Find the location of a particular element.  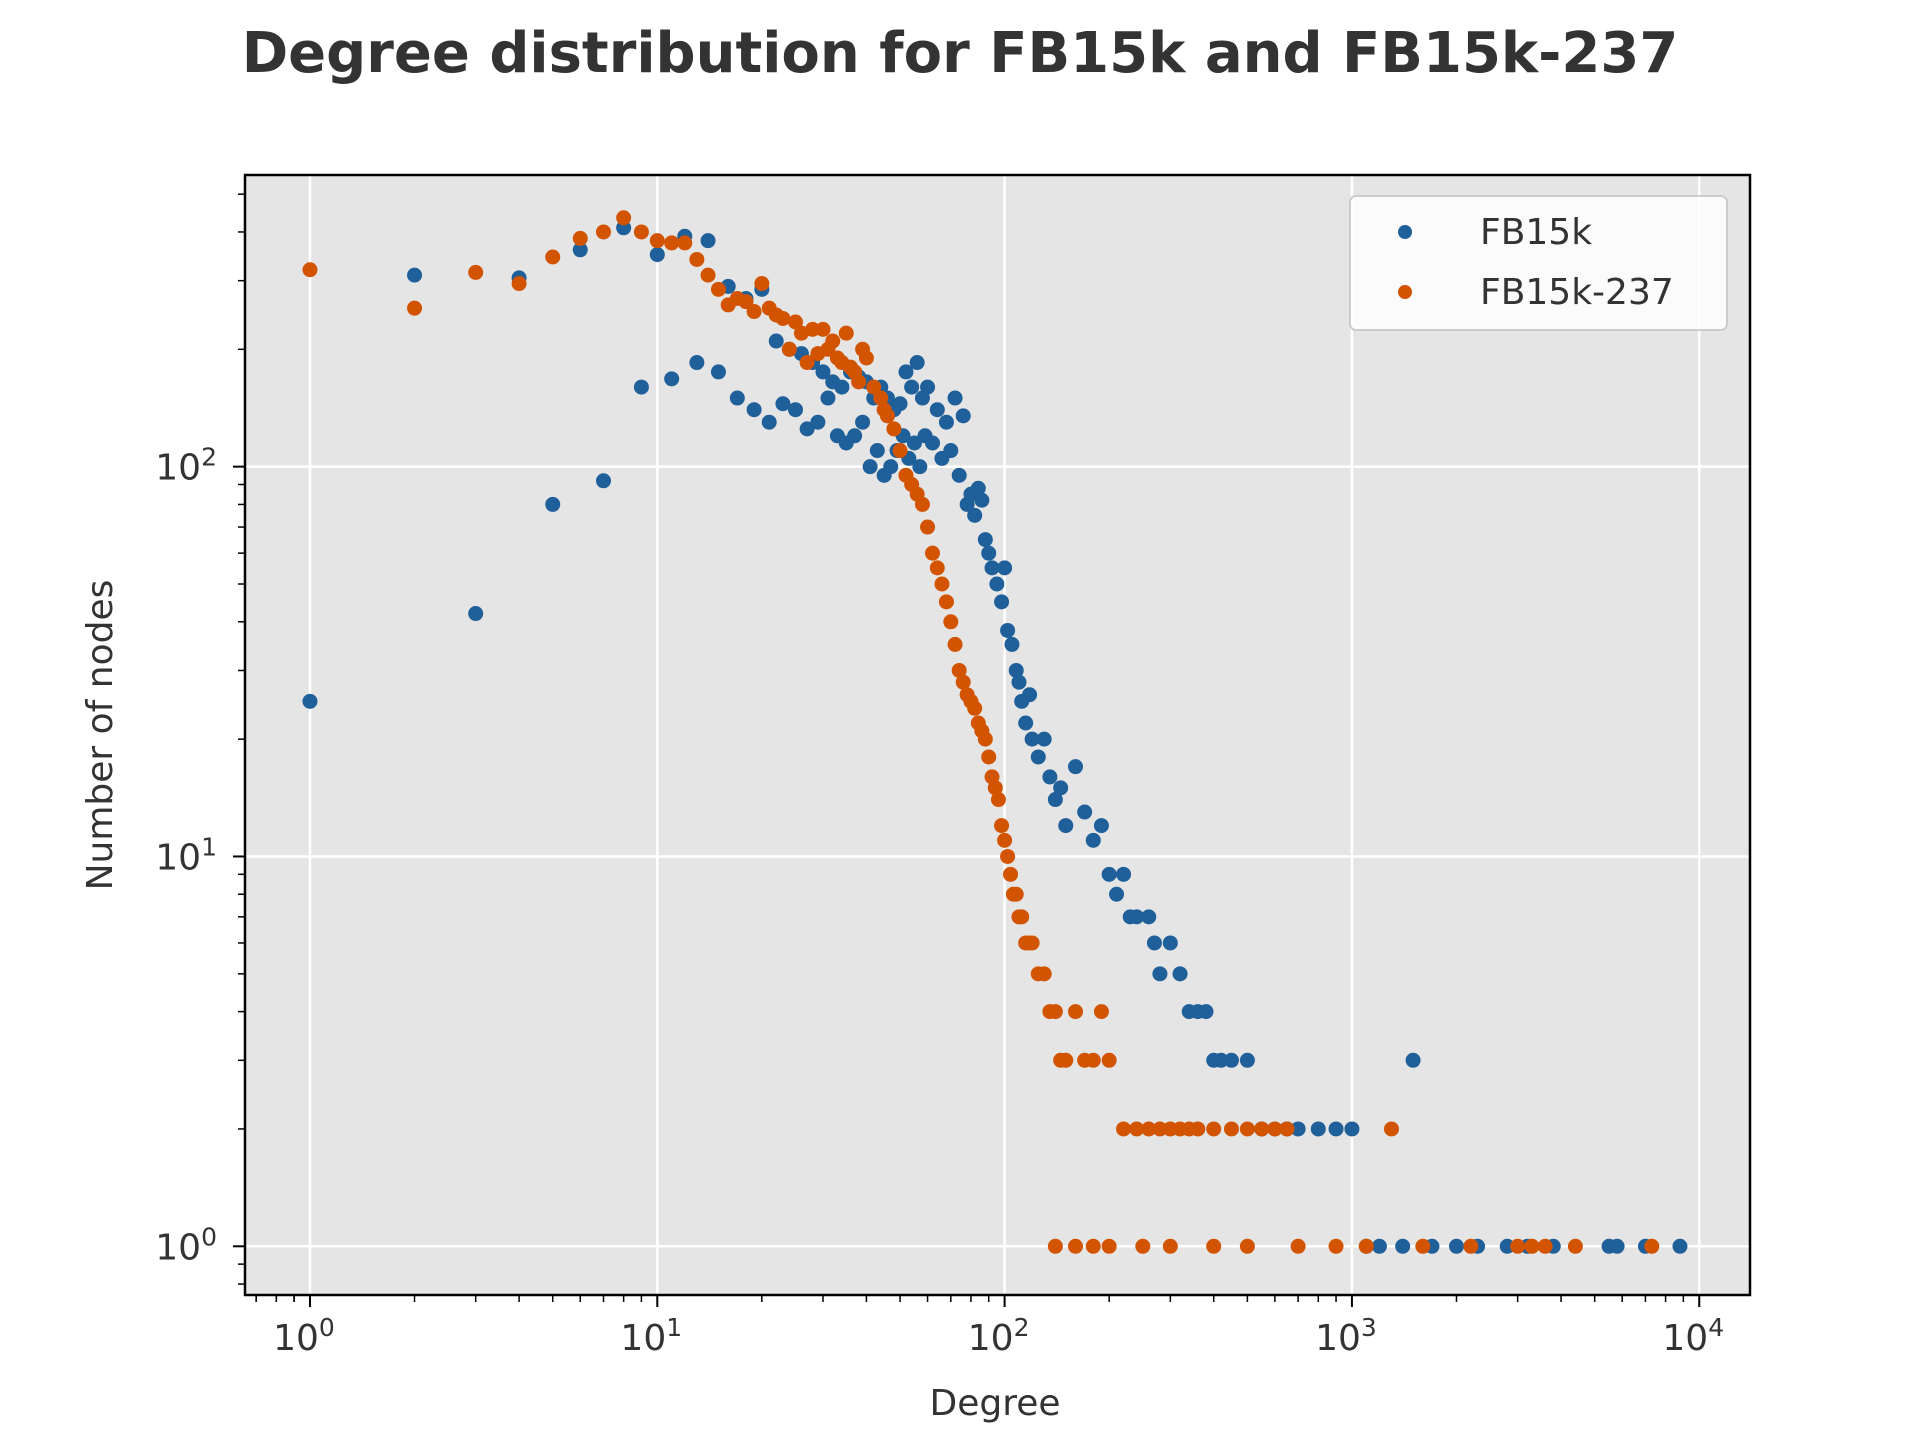

y-tick-label: 100 is located at coordinates (186, 1245).